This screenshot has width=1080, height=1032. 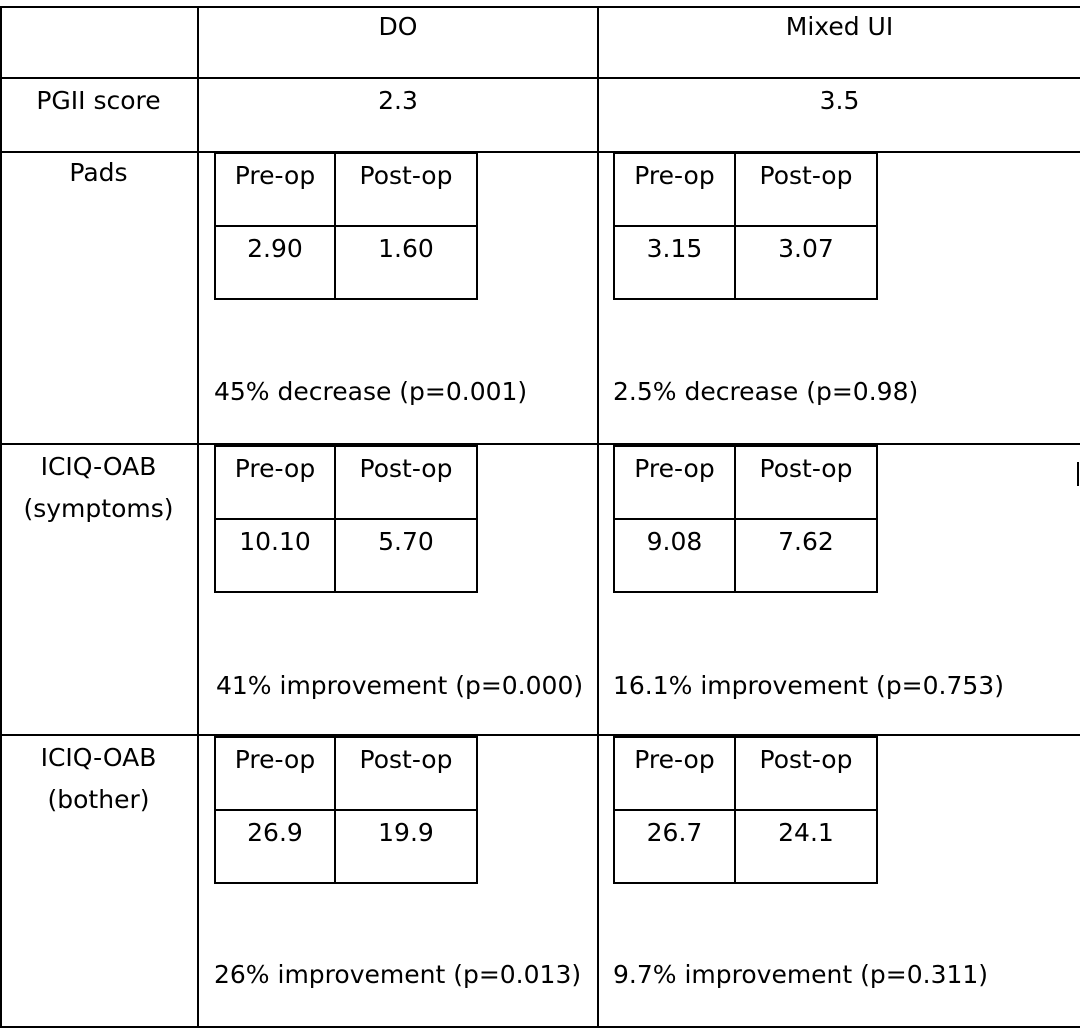 I want to click on bother-mixed-post-op-value: 24.1, so click(x=806, y=832).